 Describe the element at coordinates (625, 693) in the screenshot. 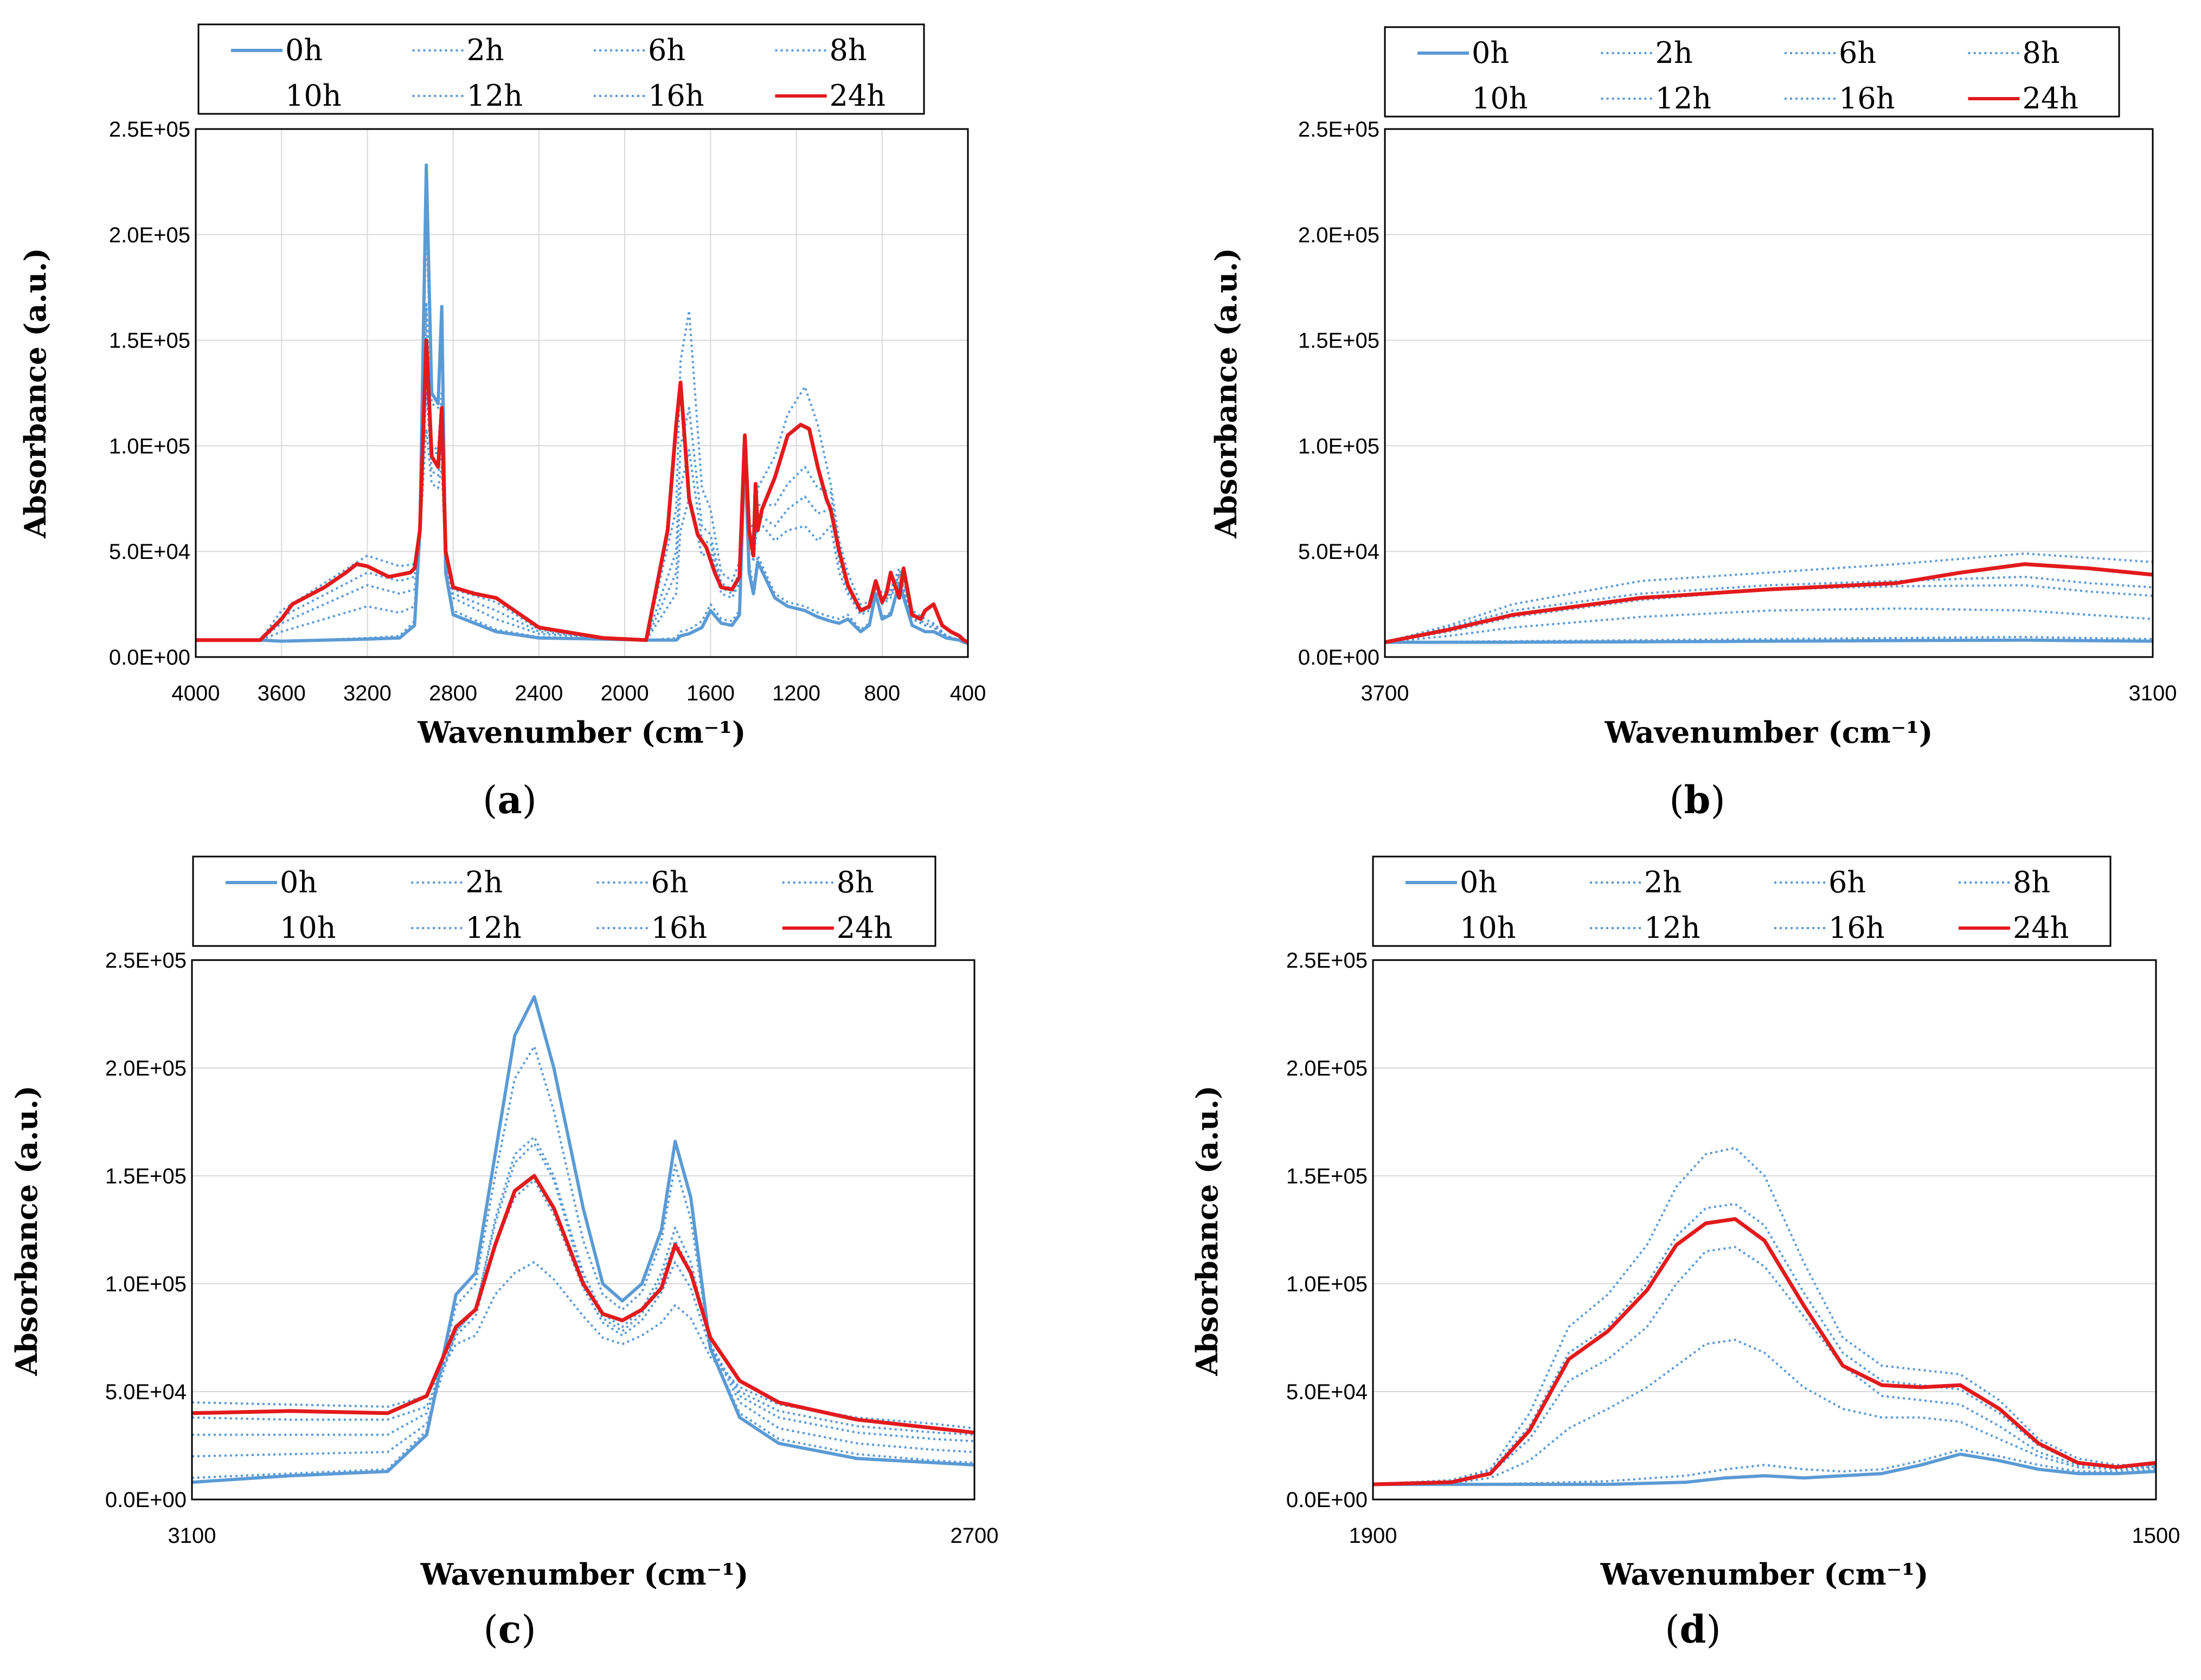

I see `x-tick-label: 2000` at that location.